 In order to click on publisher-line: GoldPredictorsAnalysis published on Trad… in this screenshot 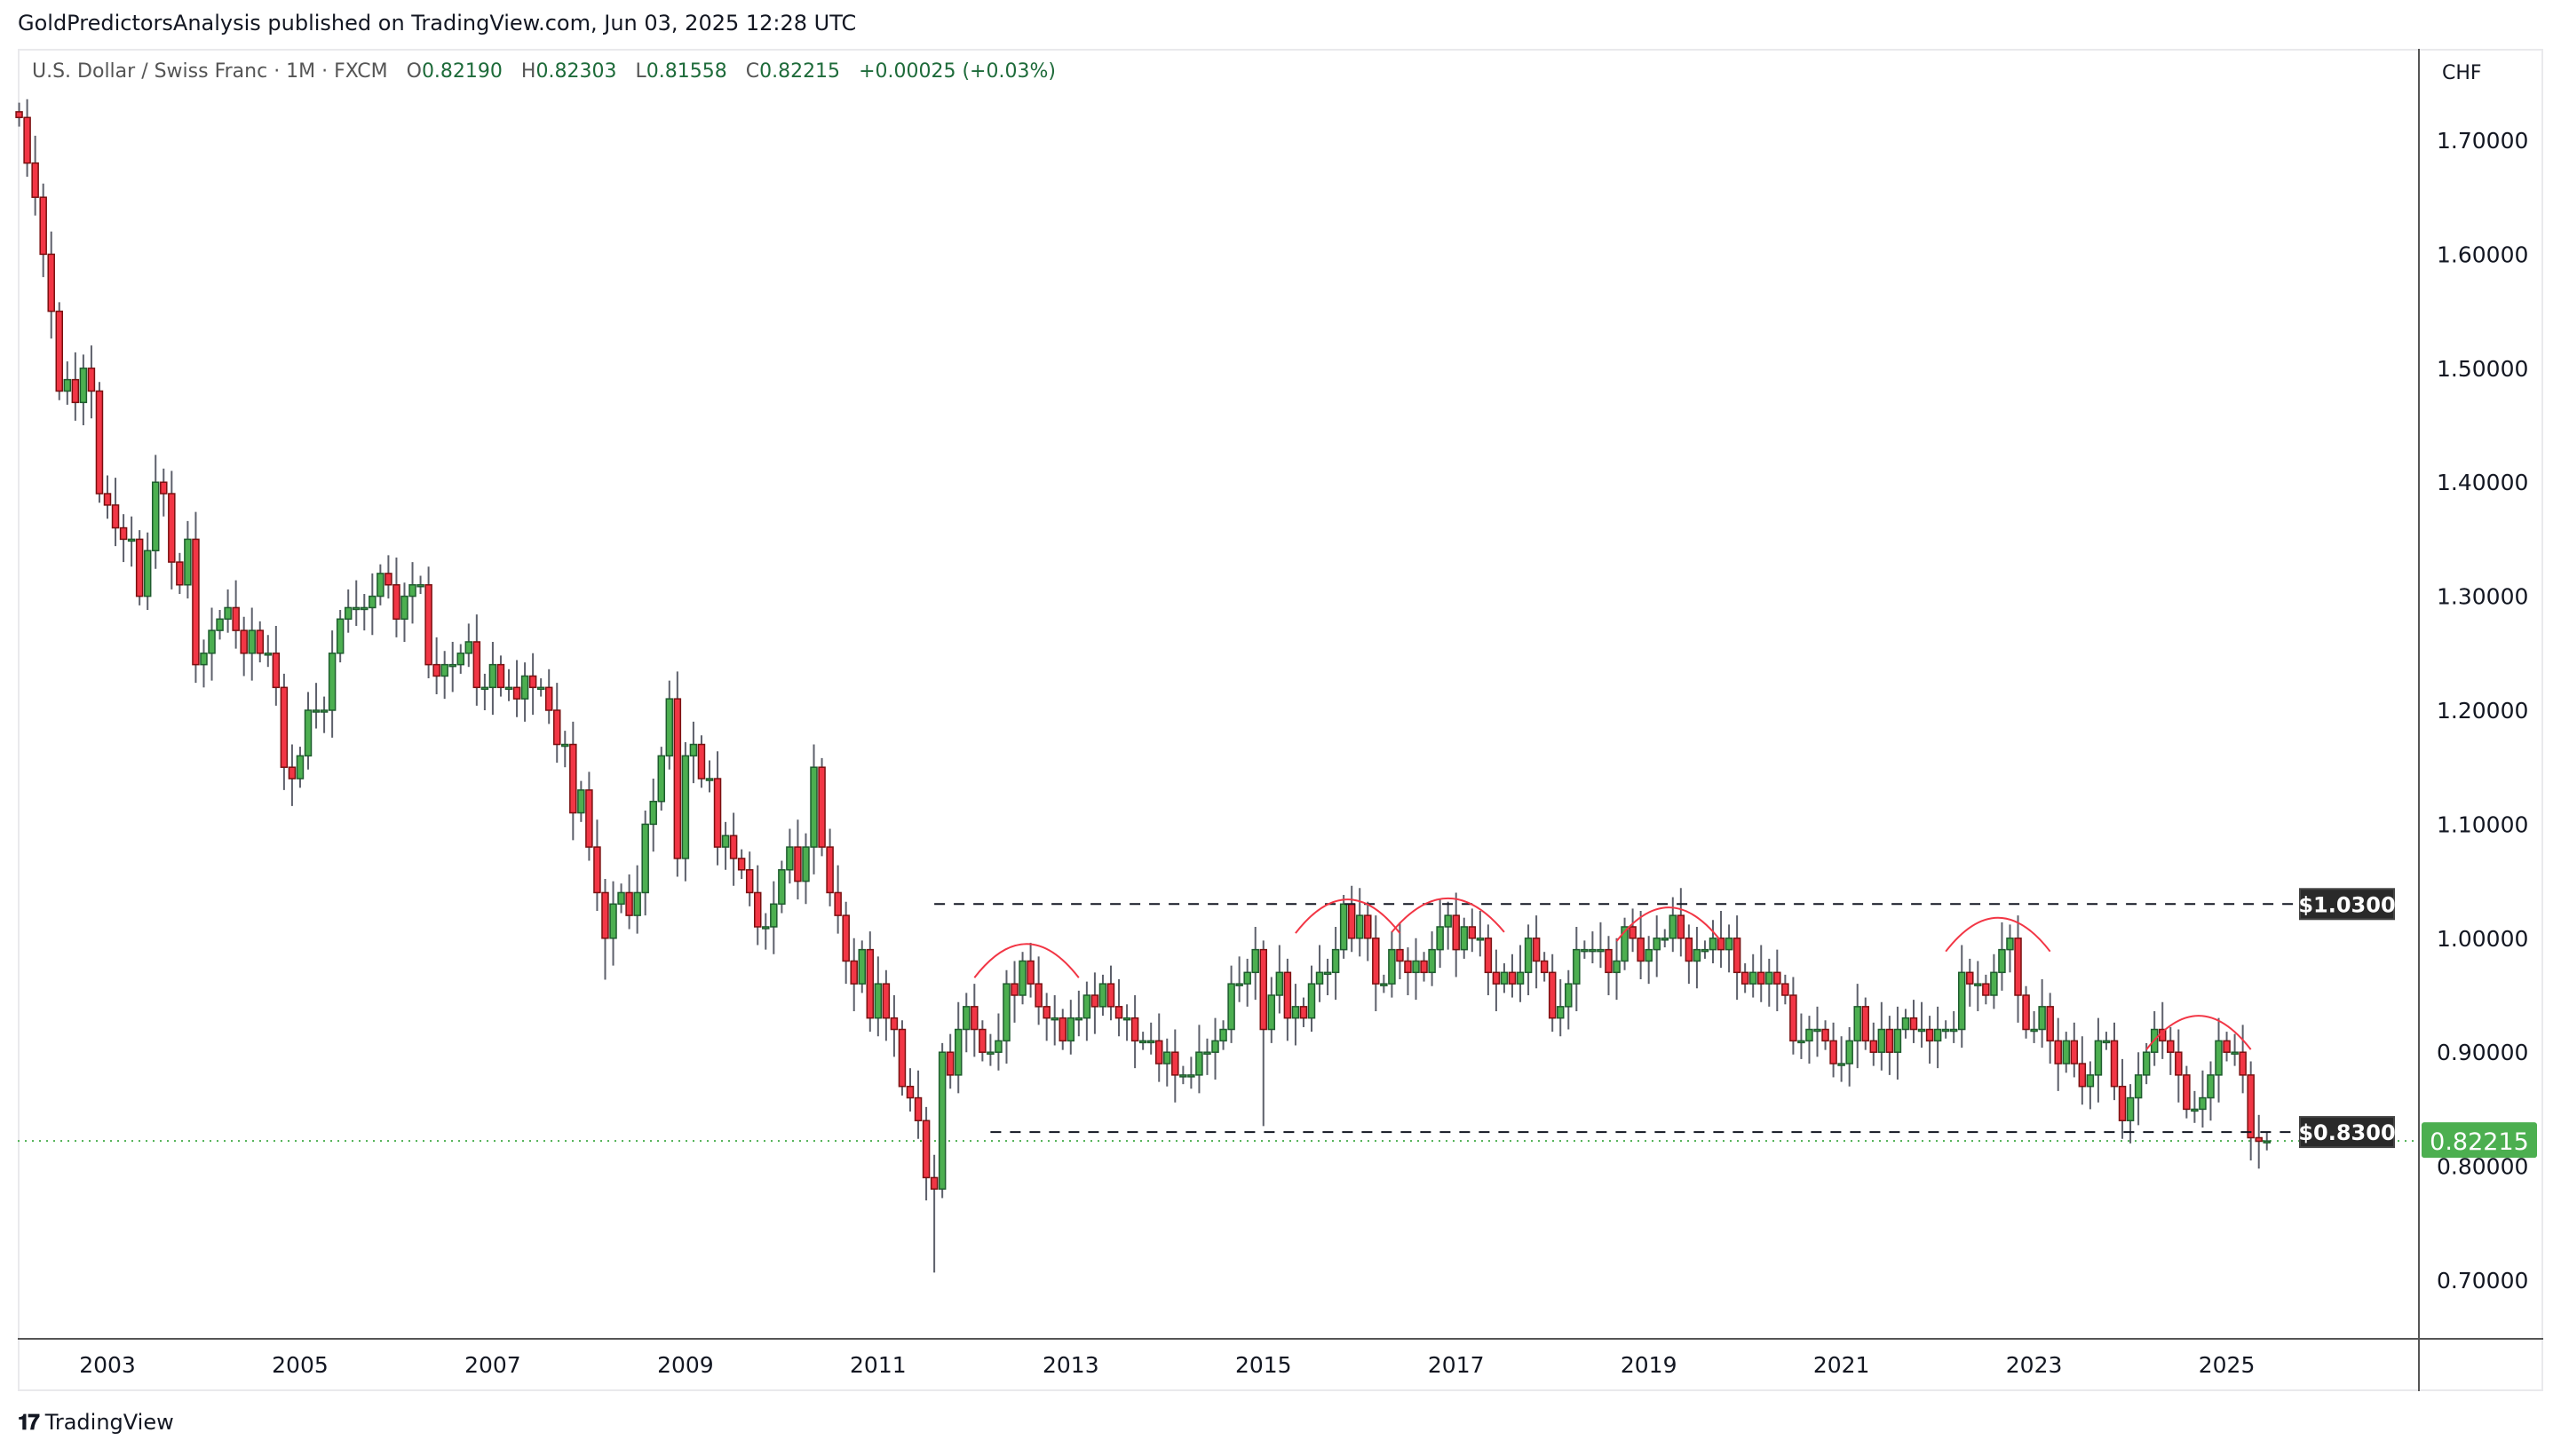, I will do `click(437, 23)`.